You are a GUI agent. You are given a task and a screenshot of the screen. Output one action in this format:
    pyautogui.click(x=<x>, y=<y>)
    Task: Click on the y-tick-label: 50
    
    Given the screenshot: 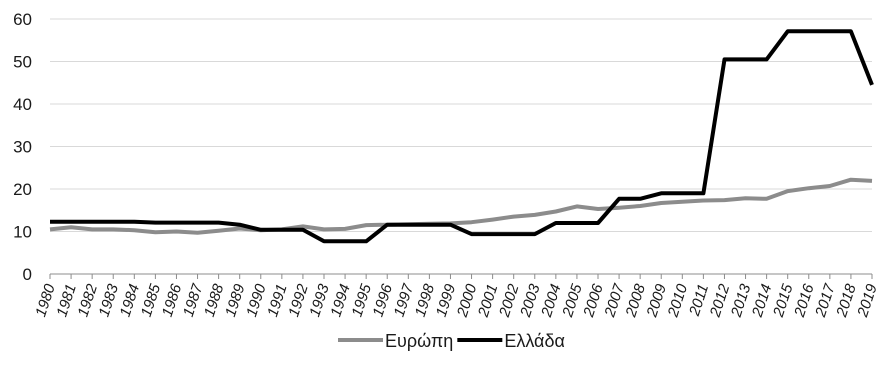 What is the action you would take?
    pyautogui.click(x=22, y=62)
    